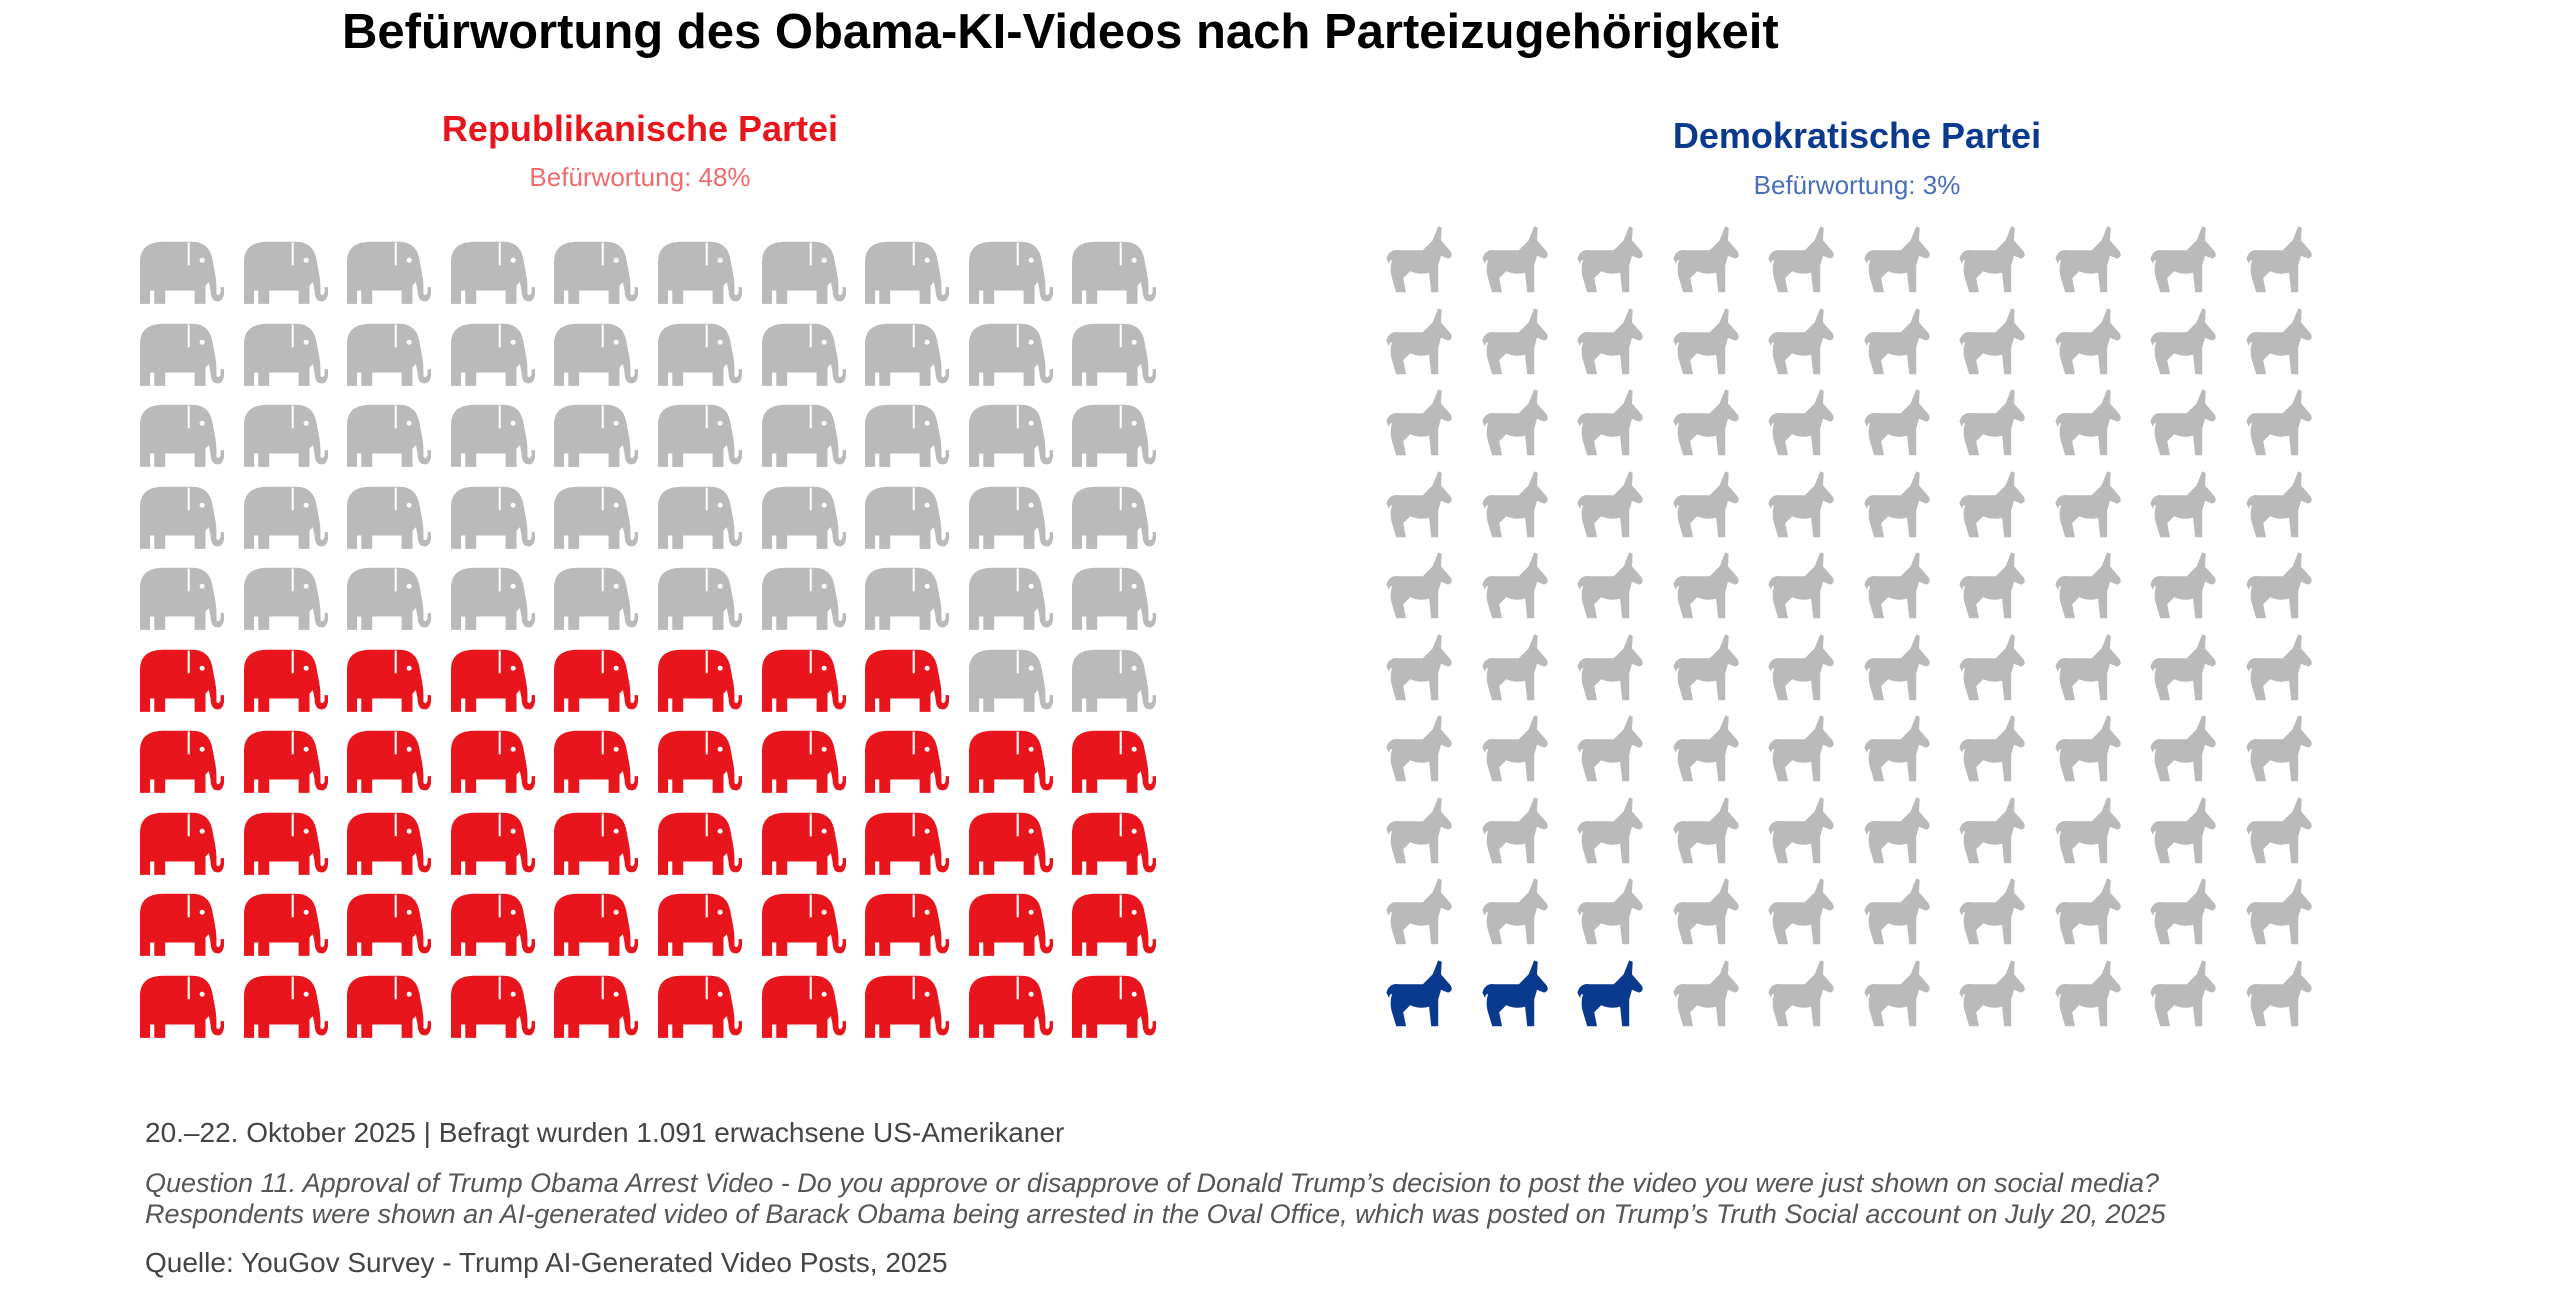 Image resolution: width=2560 pixels, height=1292 pixels. What do you see at coordinates (1857, 185) in the screenshot?
I see `democrat-approval-label: Befürwortung: 3%` at bounding box center [1857, 185].